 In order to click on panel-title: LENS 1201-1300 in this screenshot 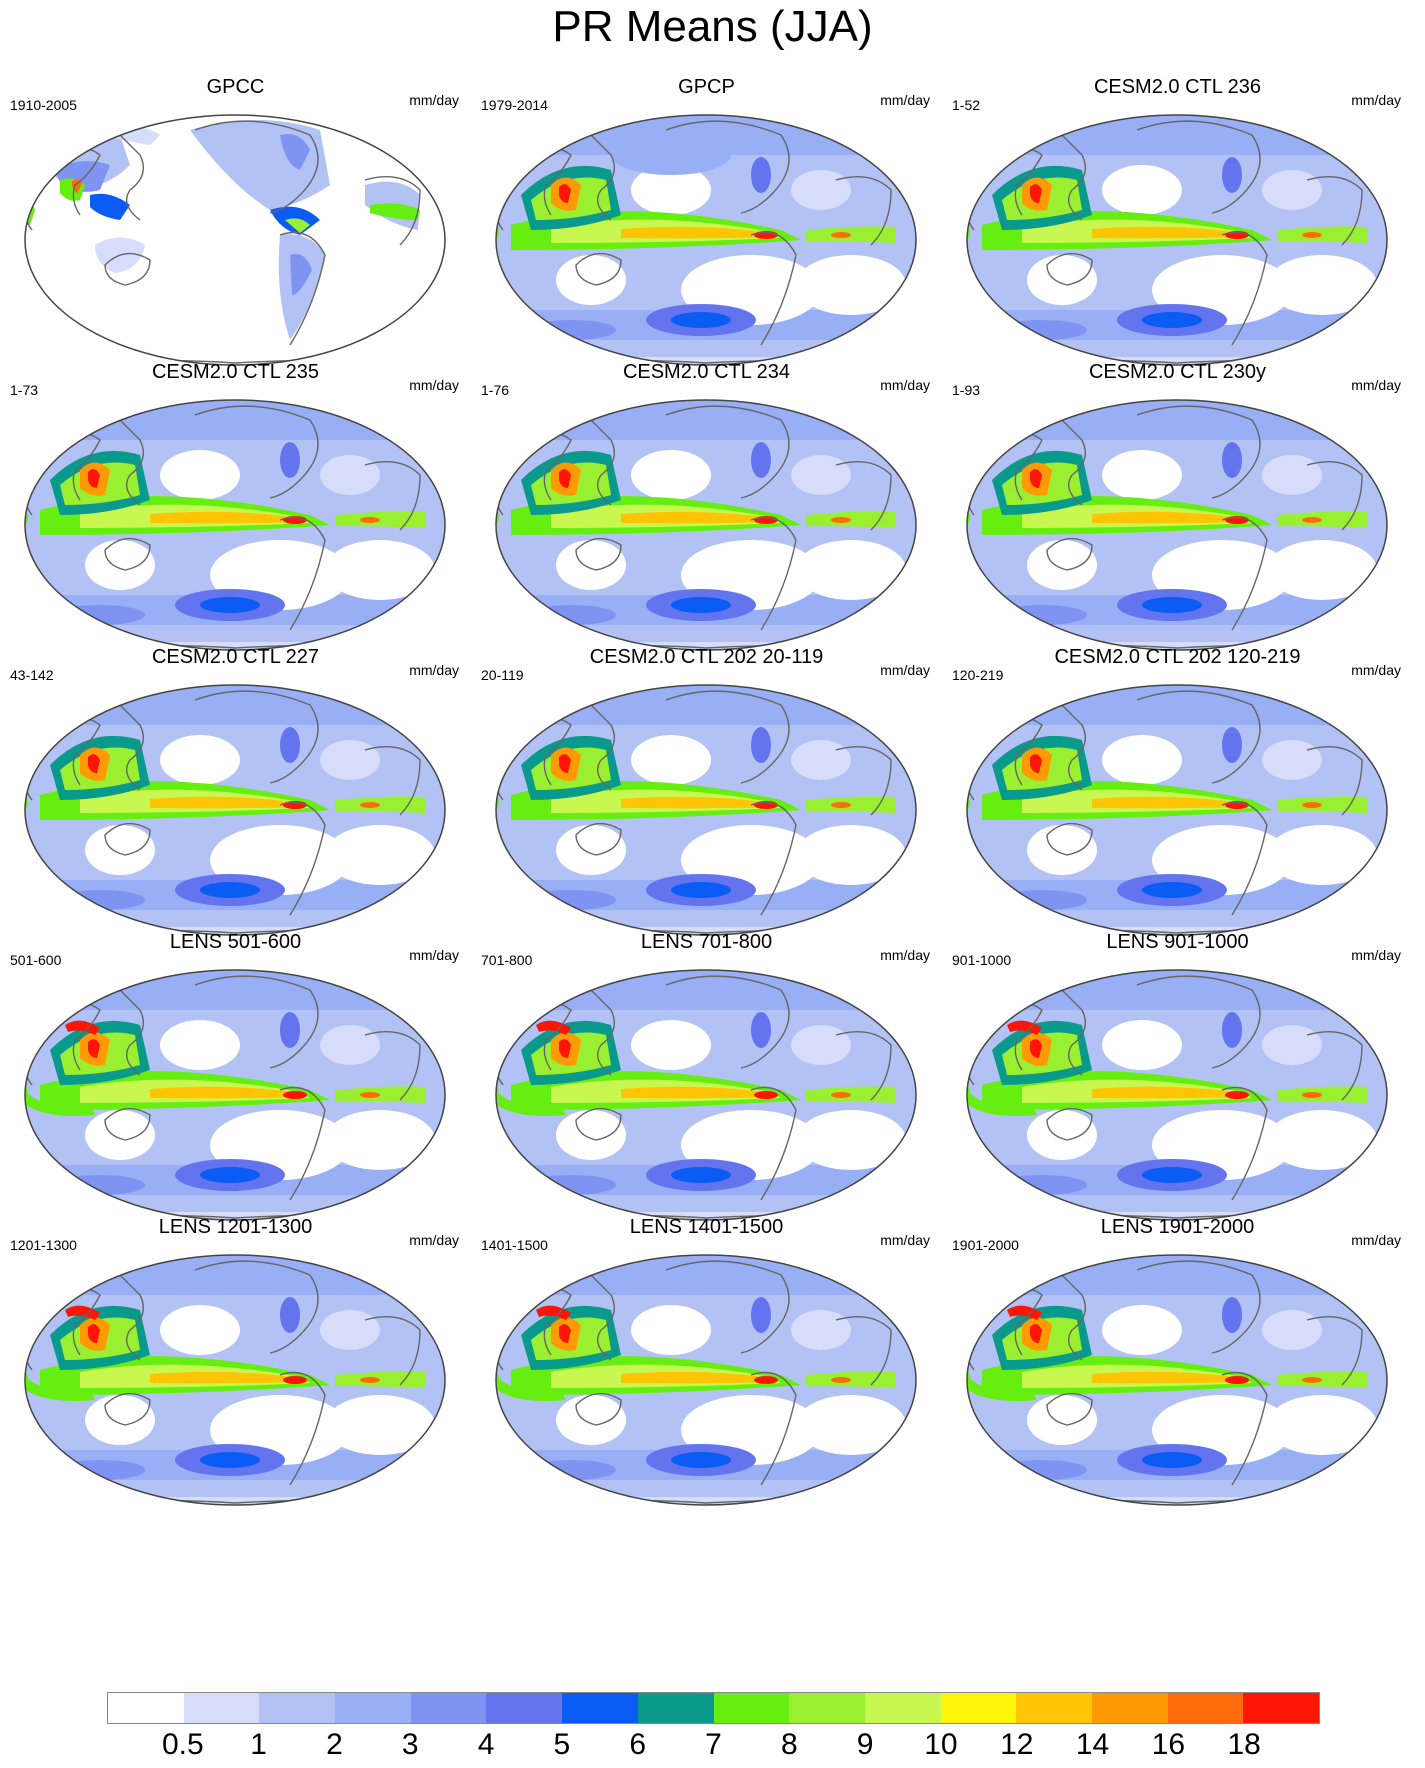, I will do `click(235, 1227)`.